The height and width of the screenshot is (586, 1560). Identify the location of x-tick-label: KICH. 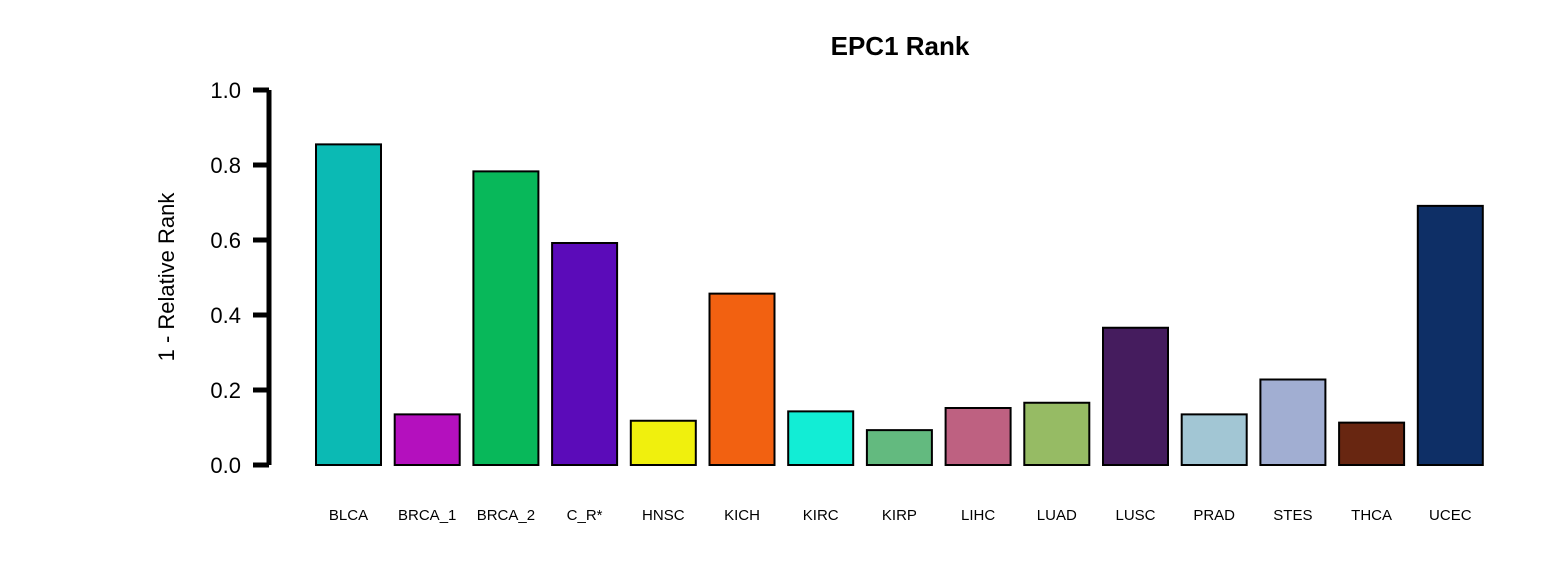
(742, 515).